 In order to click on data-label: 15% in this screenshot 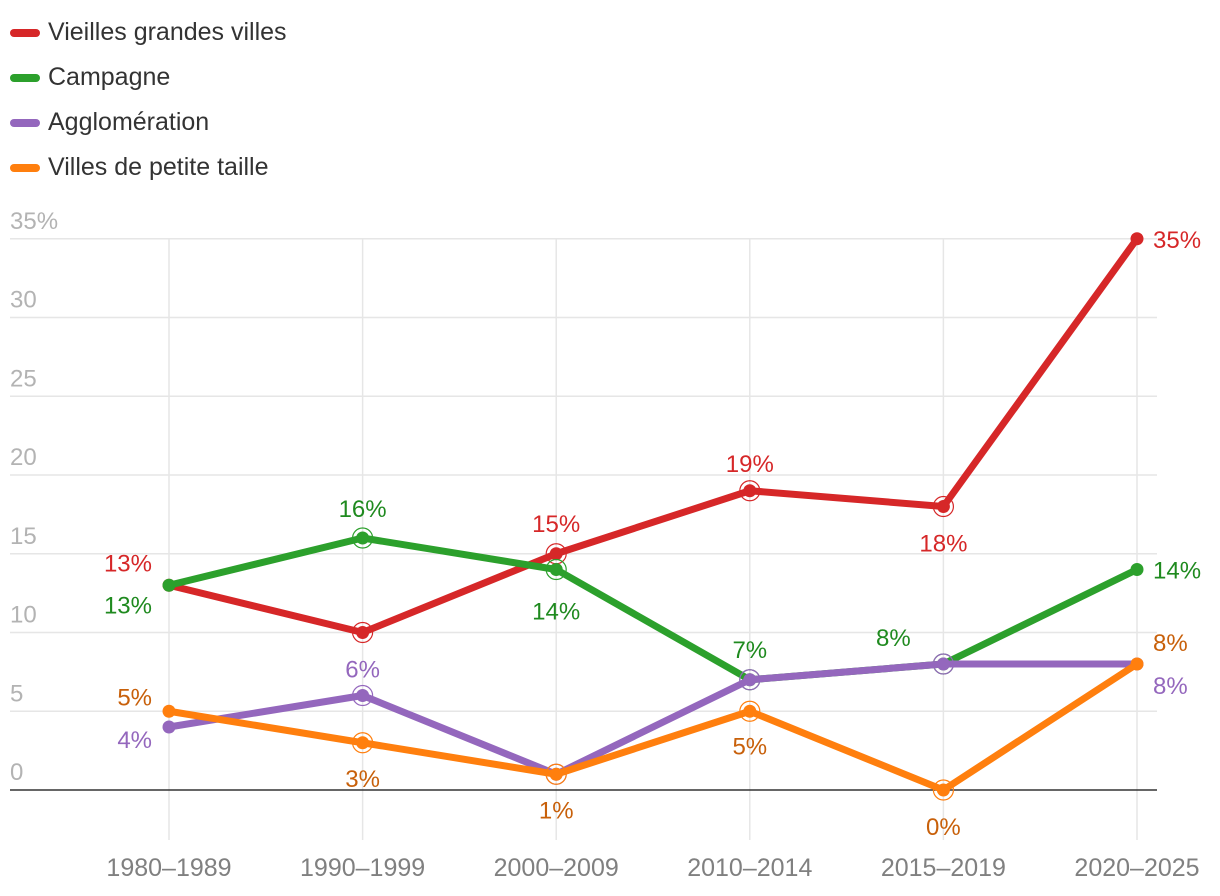, I will do `click(556, 524)`.